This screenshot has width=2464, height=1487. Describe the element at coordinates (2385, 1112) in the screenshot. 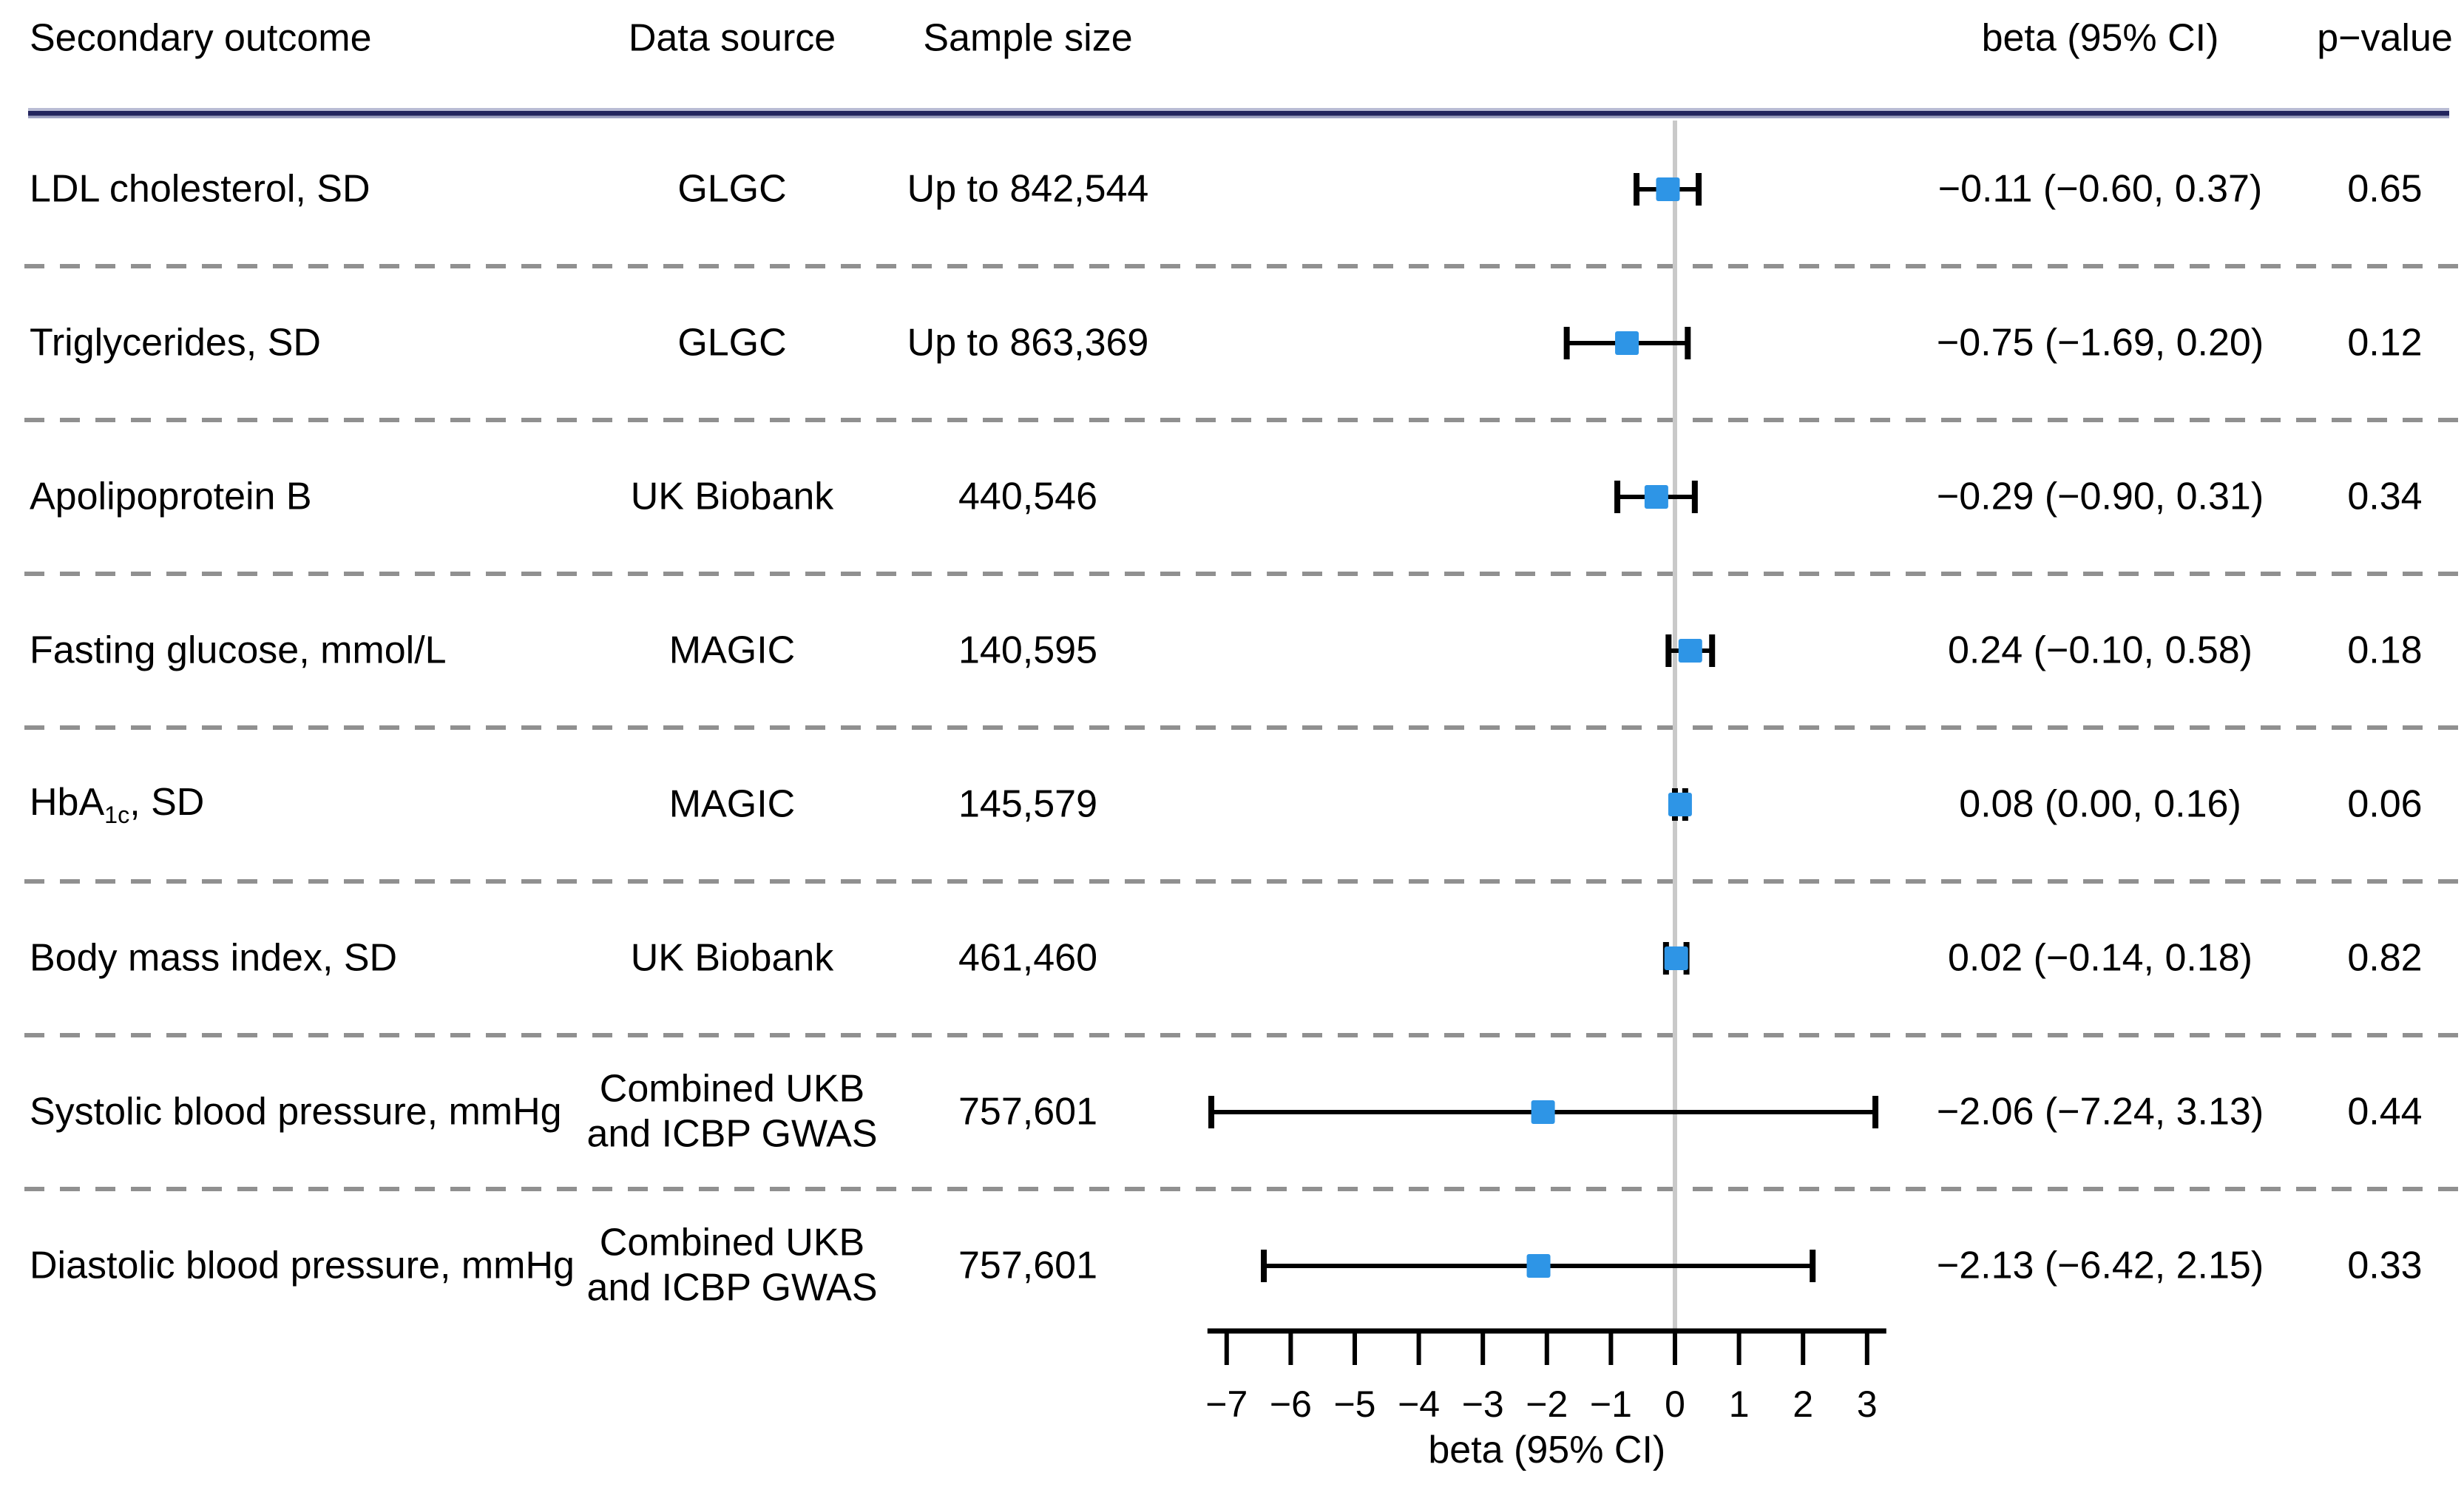

I see `p-value-cell: 0.44` at that location.